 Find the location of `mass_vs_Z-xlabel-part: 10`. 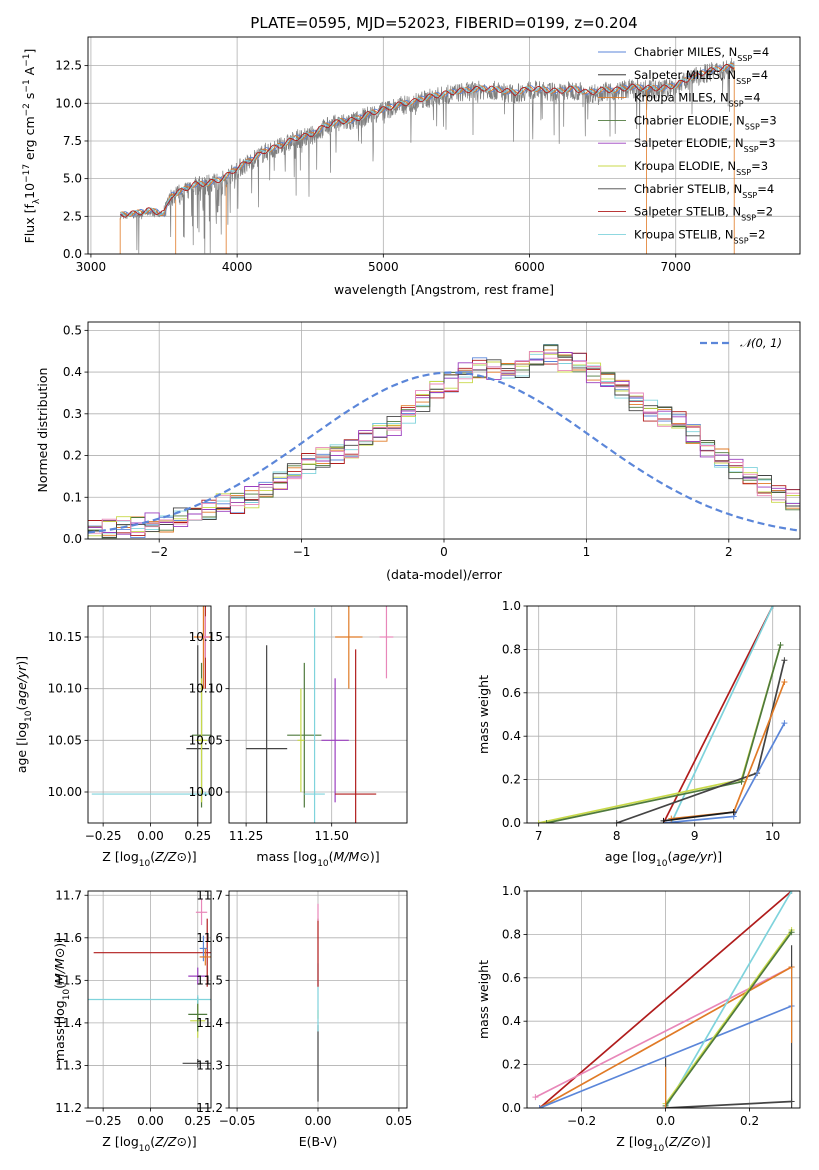

mass_vs_Z-xlabel-part: 10 is located at coordinates (145, 1149).